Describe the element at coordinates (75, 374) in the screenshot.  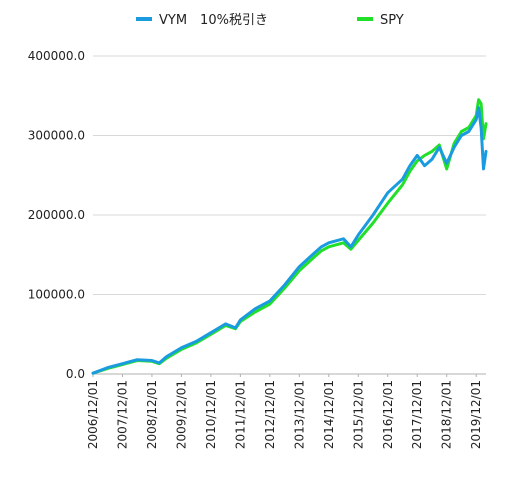
I see `y-tick-label: 0.0` at that location.